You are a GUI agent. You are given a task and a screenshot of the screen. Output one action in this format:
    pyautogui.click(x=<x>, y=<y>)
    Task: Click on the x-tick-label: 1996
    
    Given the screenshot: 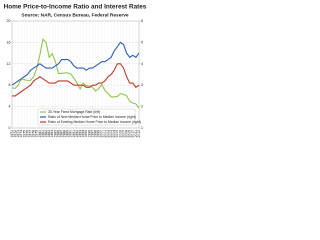 What is the action you would take?
    pyautogui.click(x=89, y=134)
    